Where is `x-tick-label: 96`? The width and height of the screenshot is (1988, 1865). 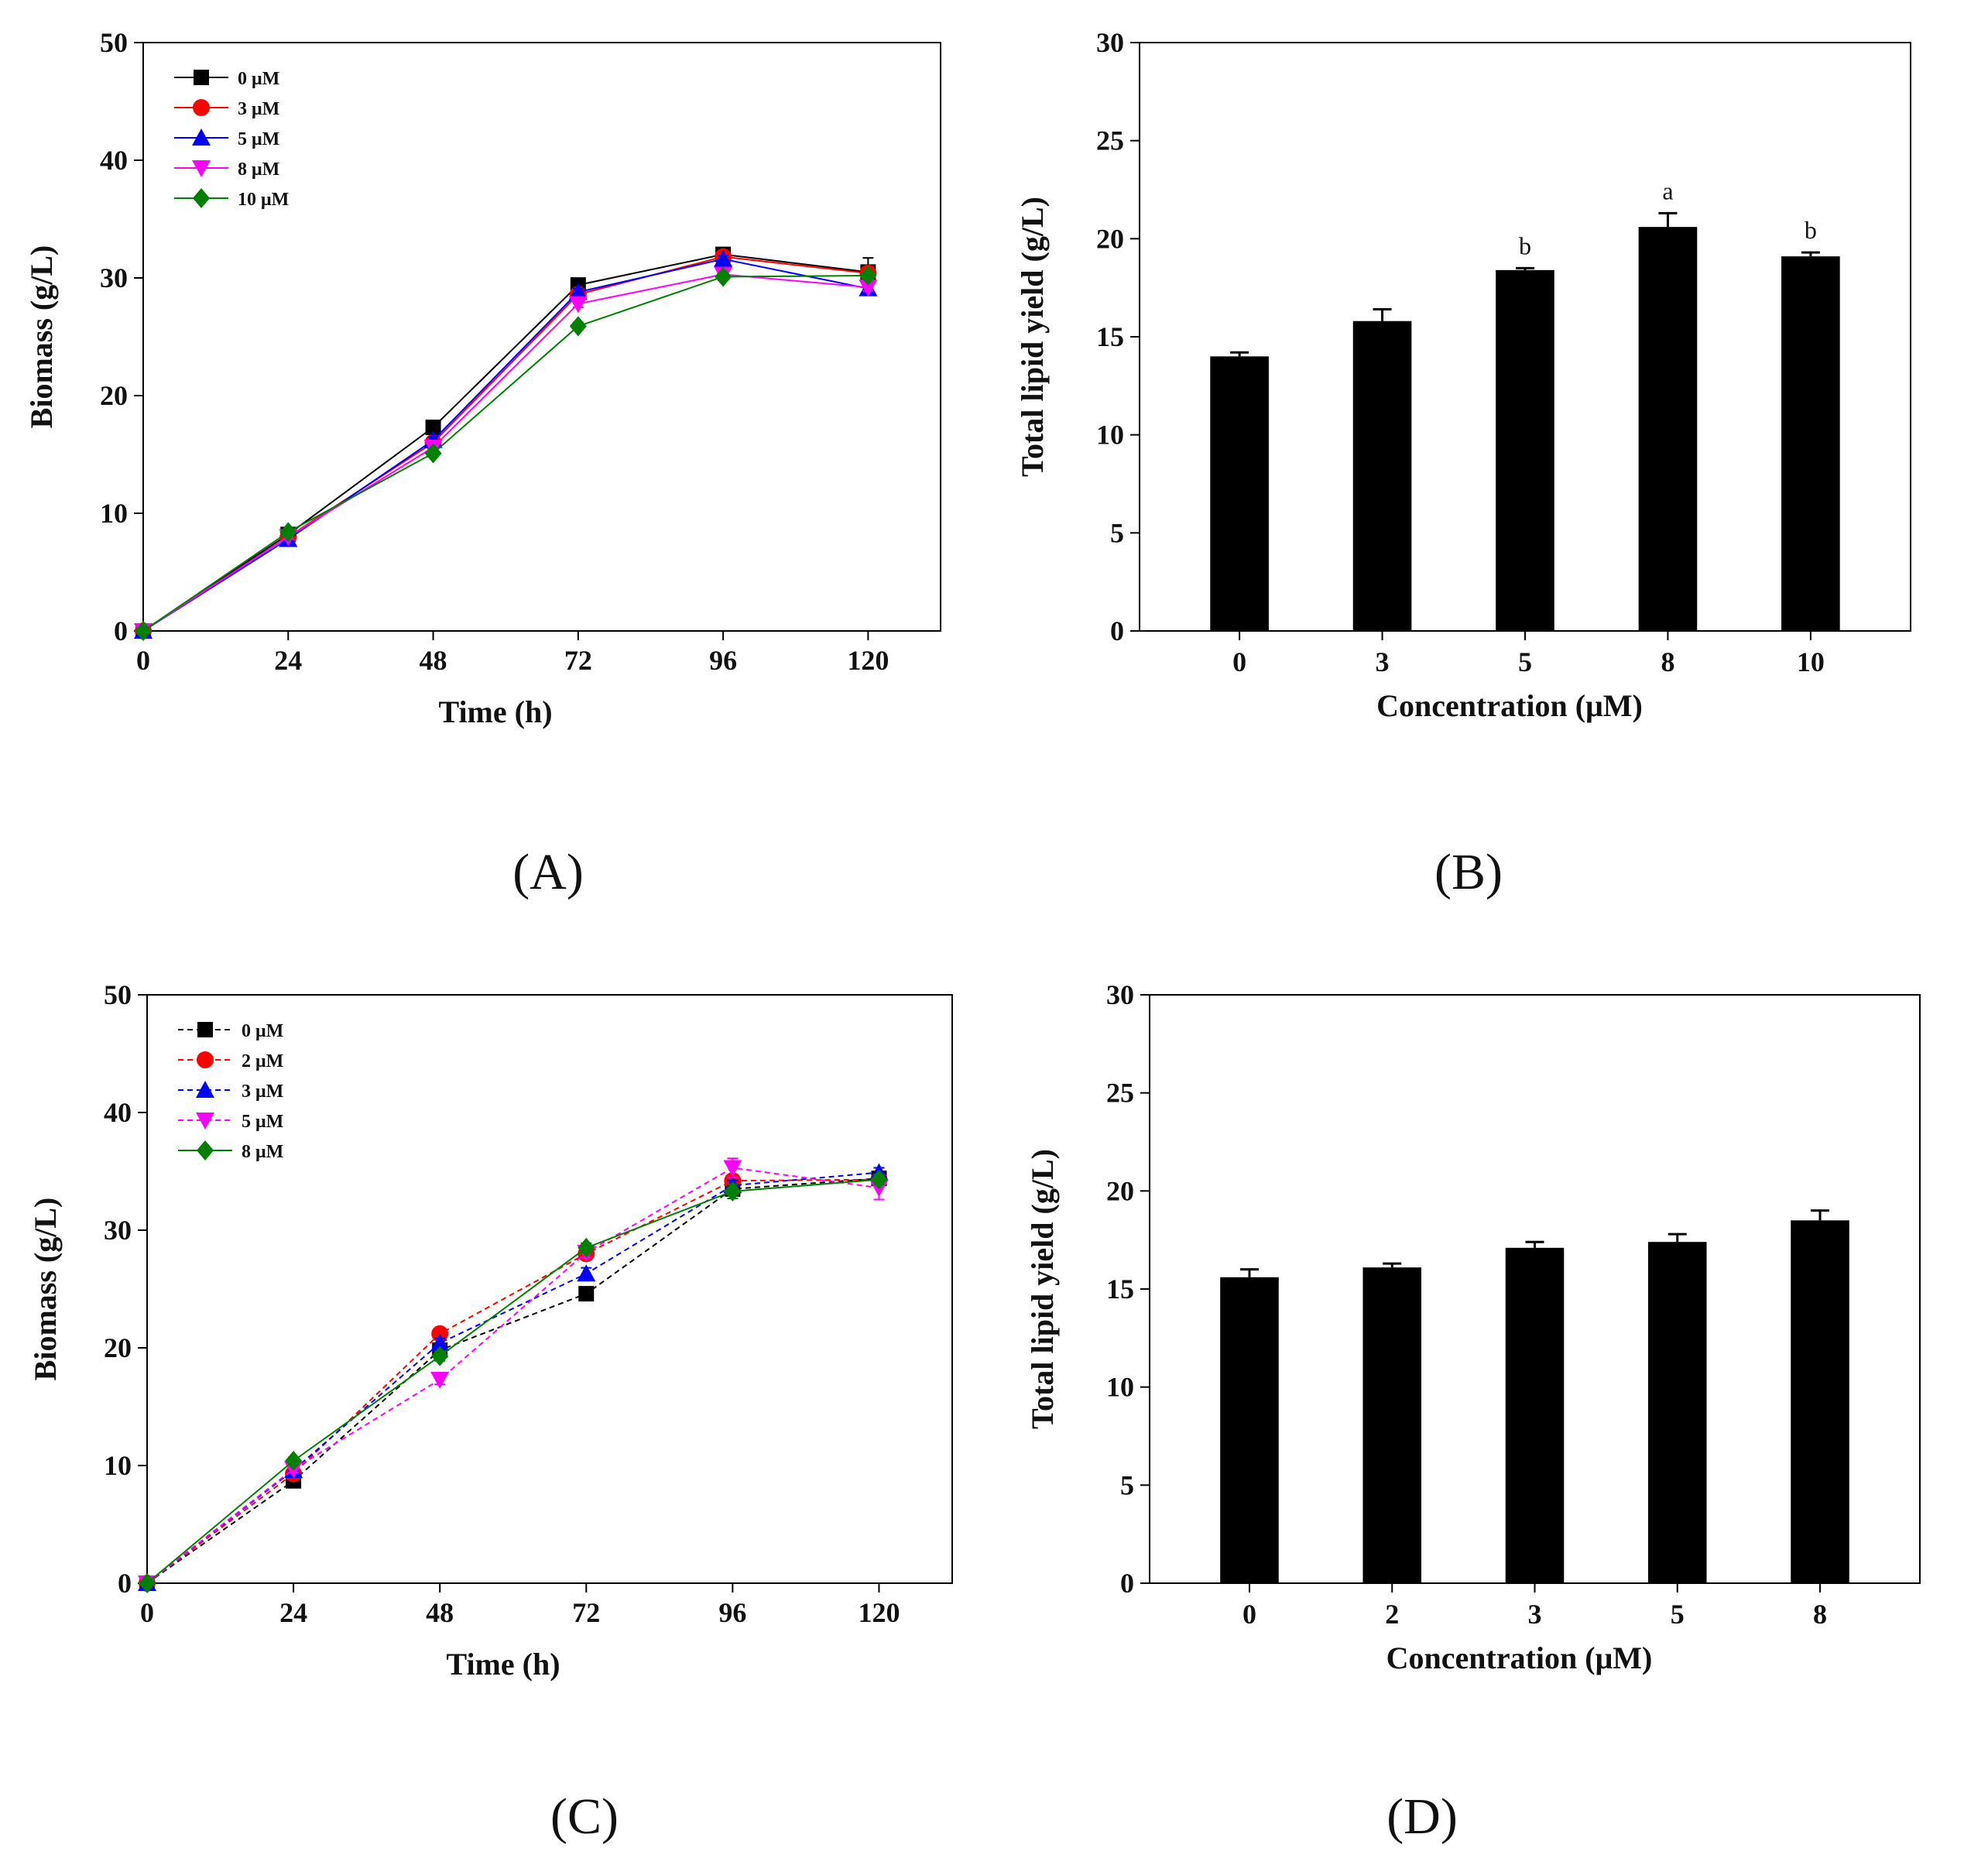
x-tick-label: 96 is located at coordinates (732, 1613).